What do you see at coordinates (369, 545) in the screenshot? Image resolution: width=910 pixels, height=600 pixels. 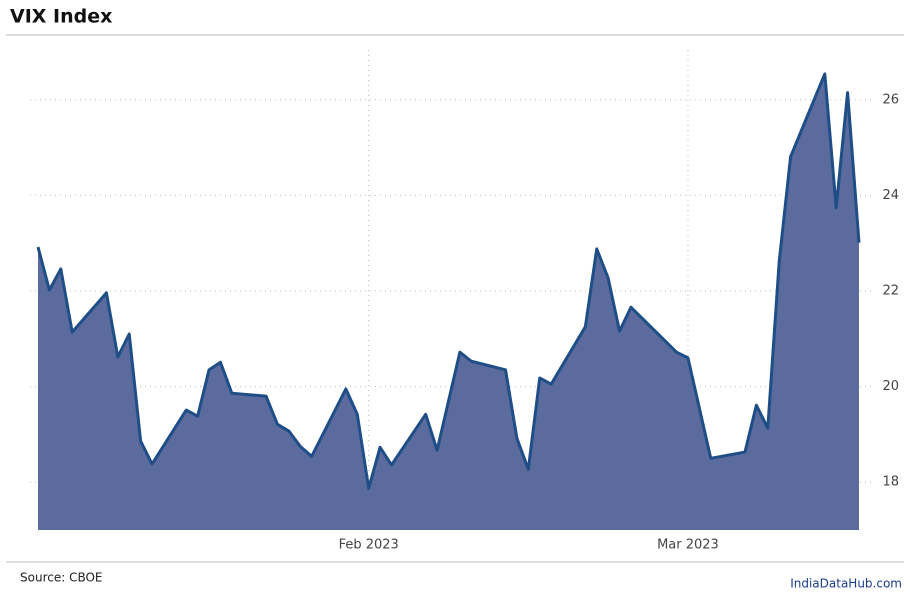 I see `x-tick-label: Feb 2023` at bounding box center [369, 545].